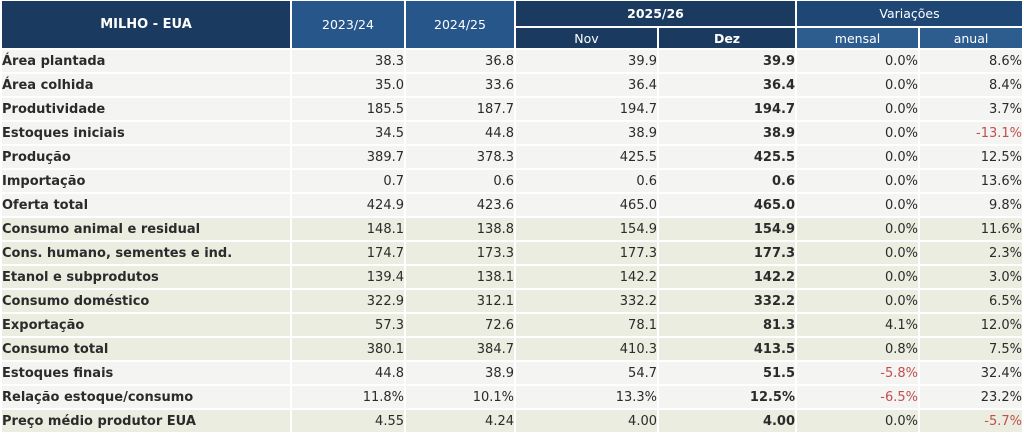 The height and width of the screenshot is (448, 1024). Describe the element at coordinates (146, 301) in the screenshot. I see `row-label: Consumo doméstico` at that location.